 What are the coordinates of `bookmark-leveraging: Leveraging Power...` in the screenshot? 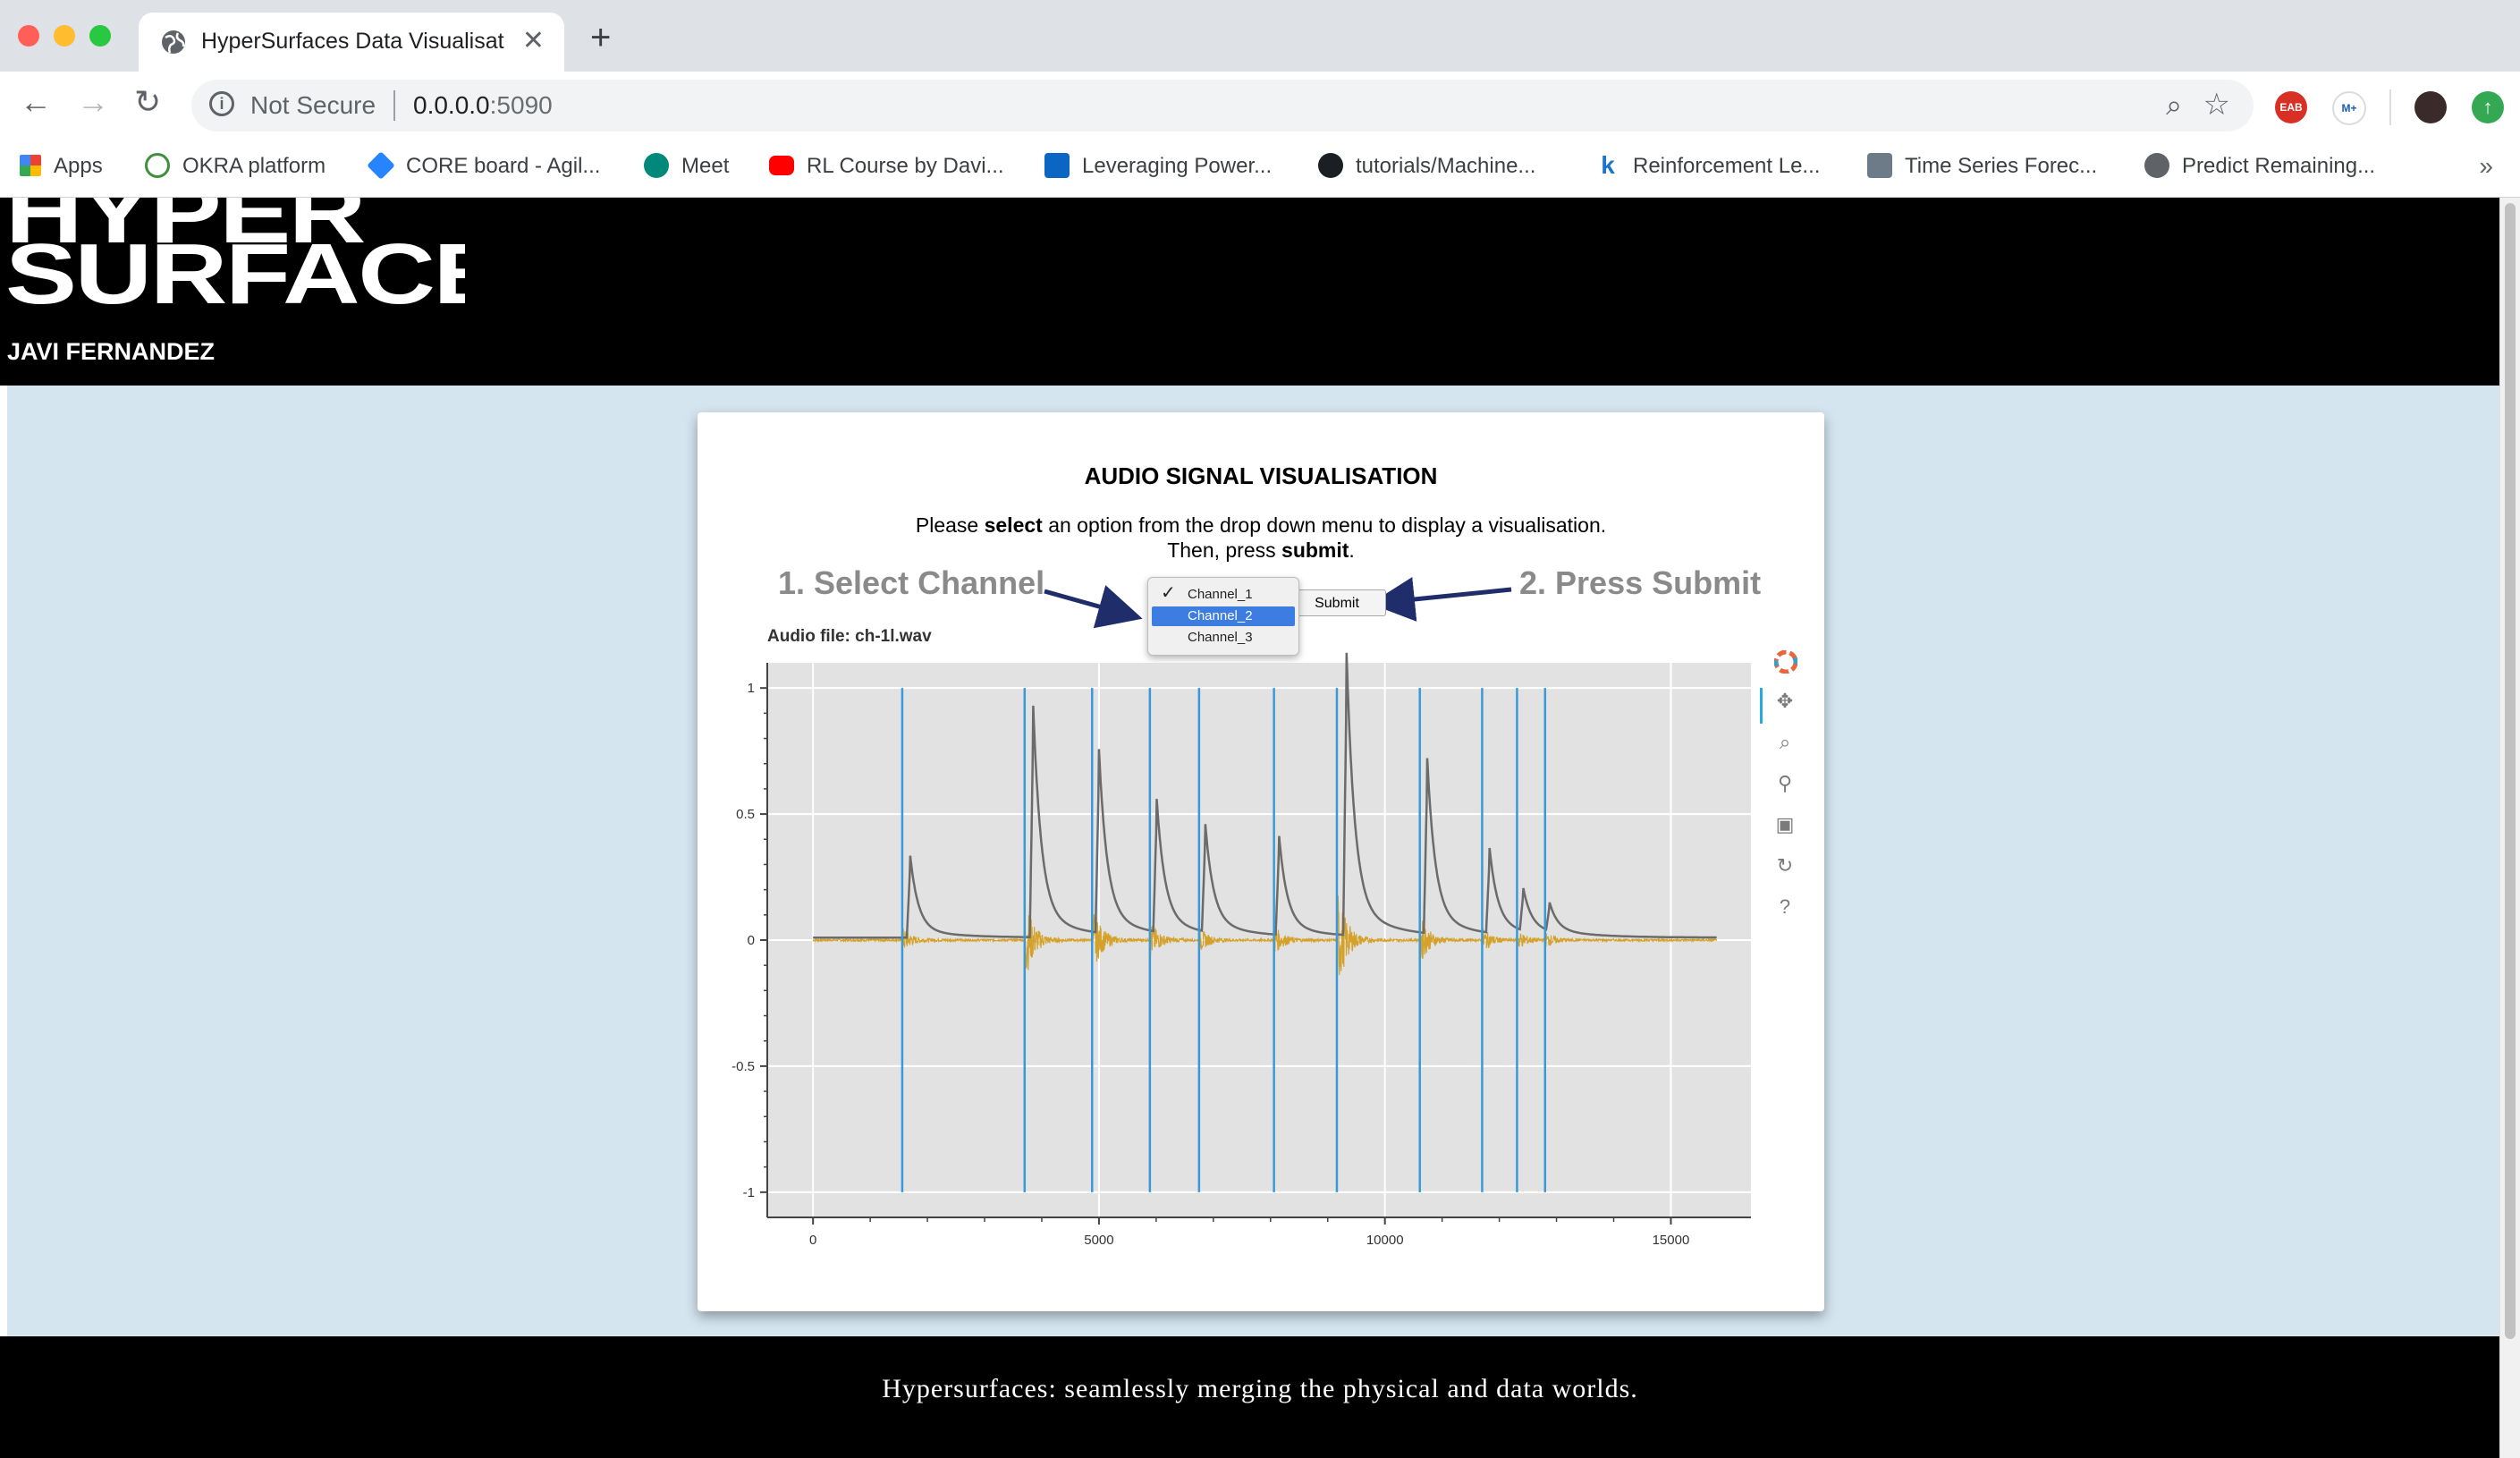 It's located at (1158, 166).